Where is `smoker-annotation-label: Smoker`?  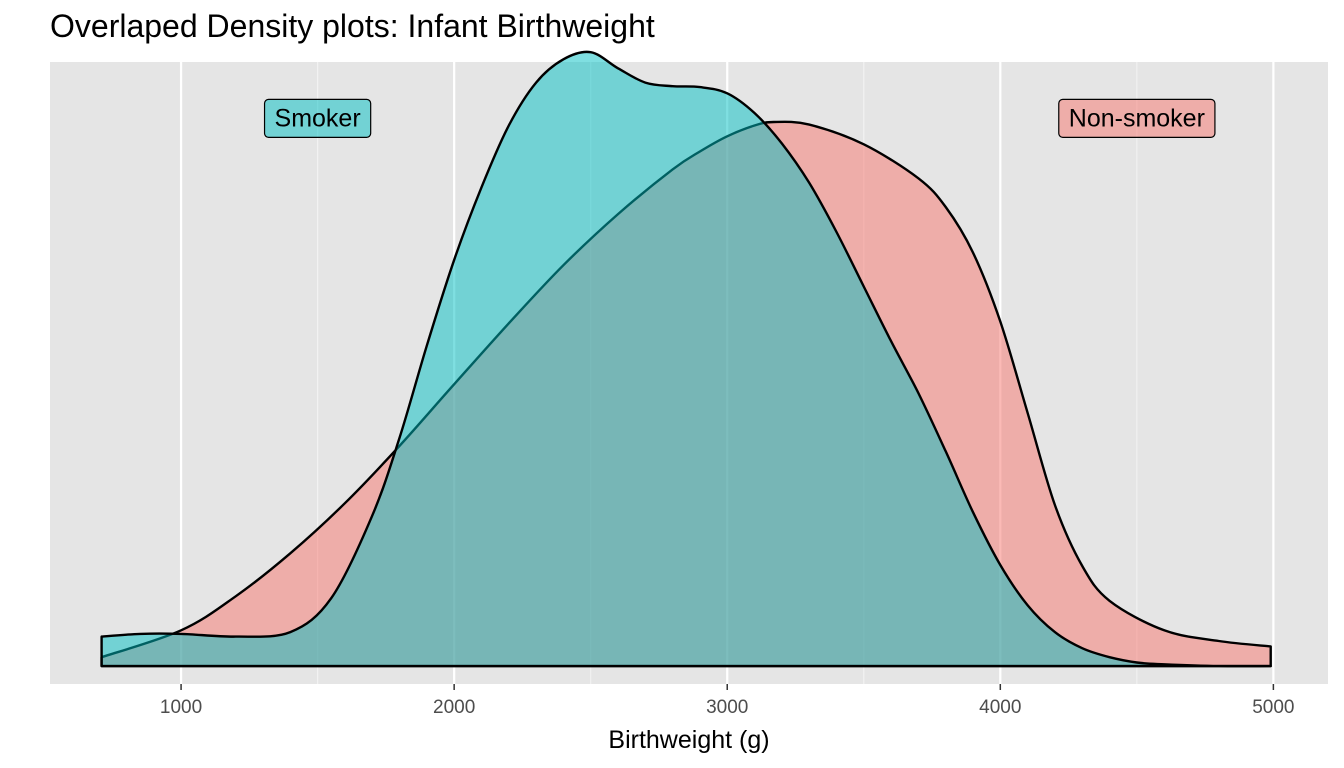
smoker-annotation-label: Smoker is located at coordinates (318, 118).